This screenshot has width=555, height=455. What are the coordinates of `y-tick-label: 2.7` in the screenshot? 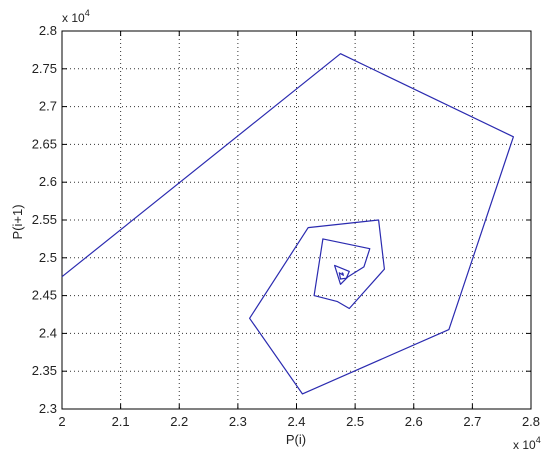 It's located at (48, 106).